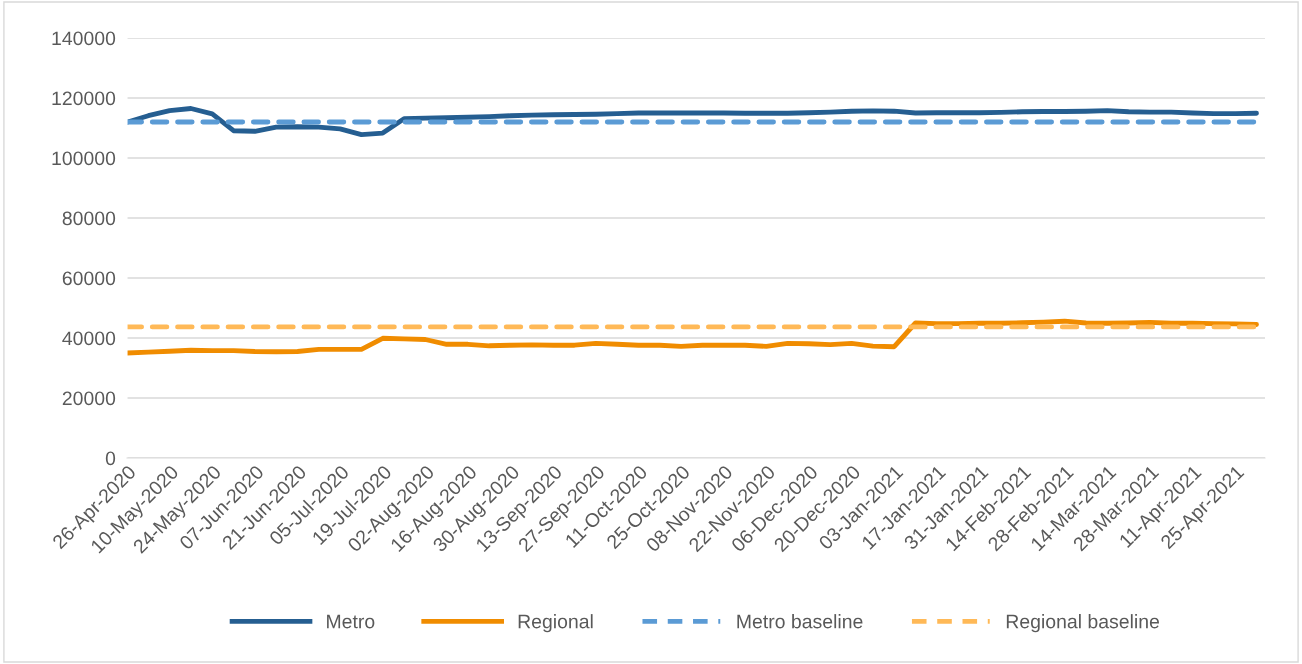 This screenshot has width=1302, height=664. I want to click on y-tick-label: 120000, so click(84, 98).